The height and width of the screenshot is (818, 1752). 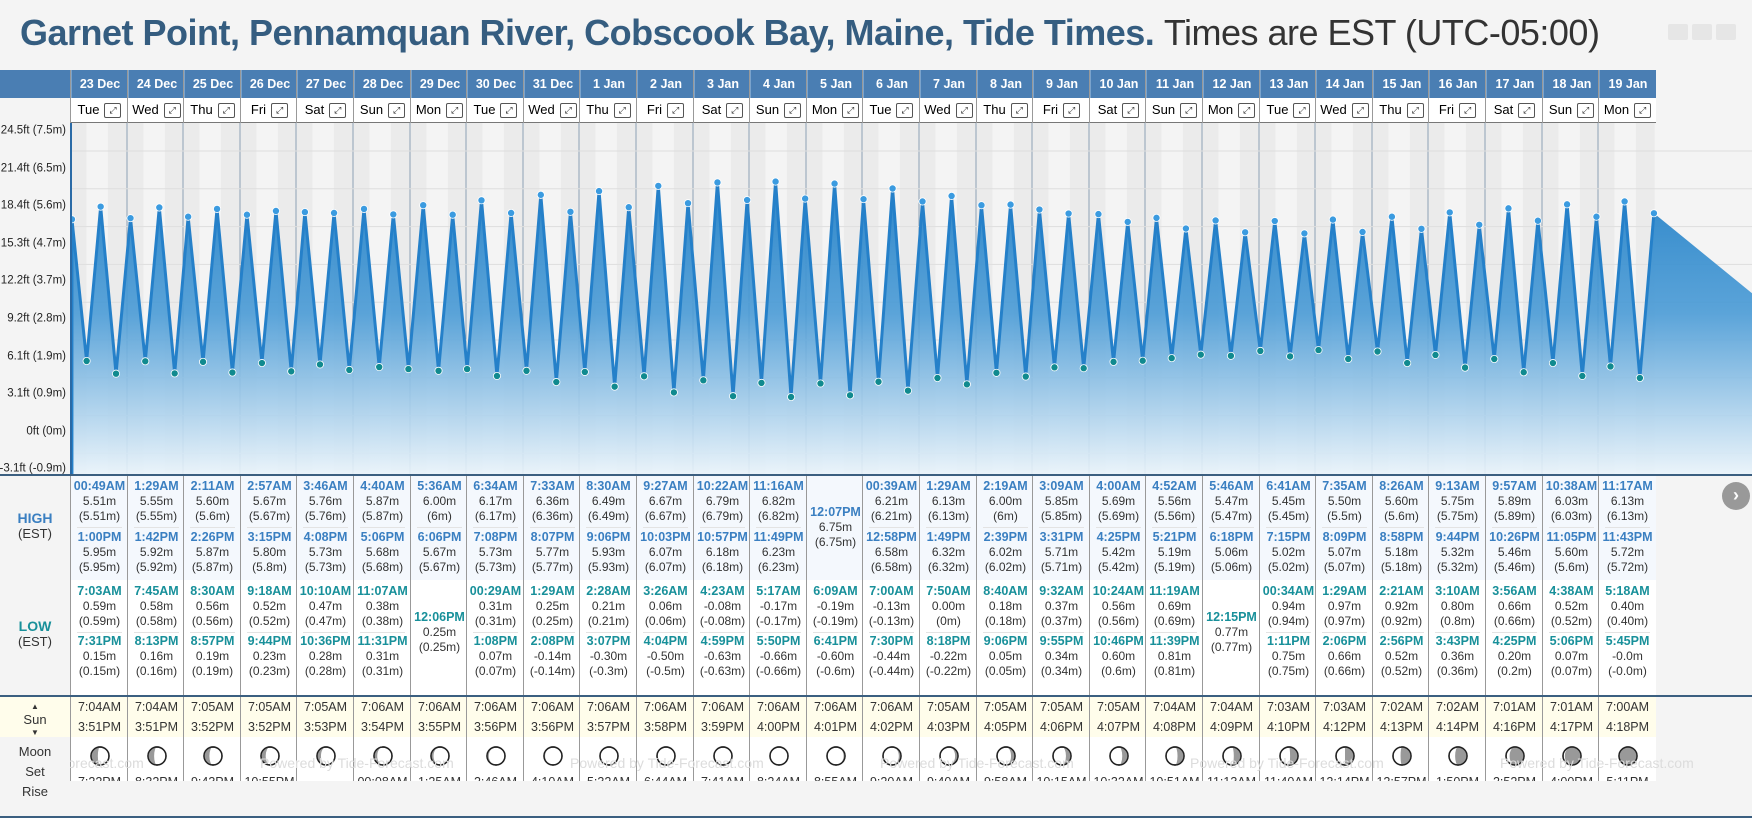 I want to click on scroll-right-button: ›, so click(x=1736, y=496).